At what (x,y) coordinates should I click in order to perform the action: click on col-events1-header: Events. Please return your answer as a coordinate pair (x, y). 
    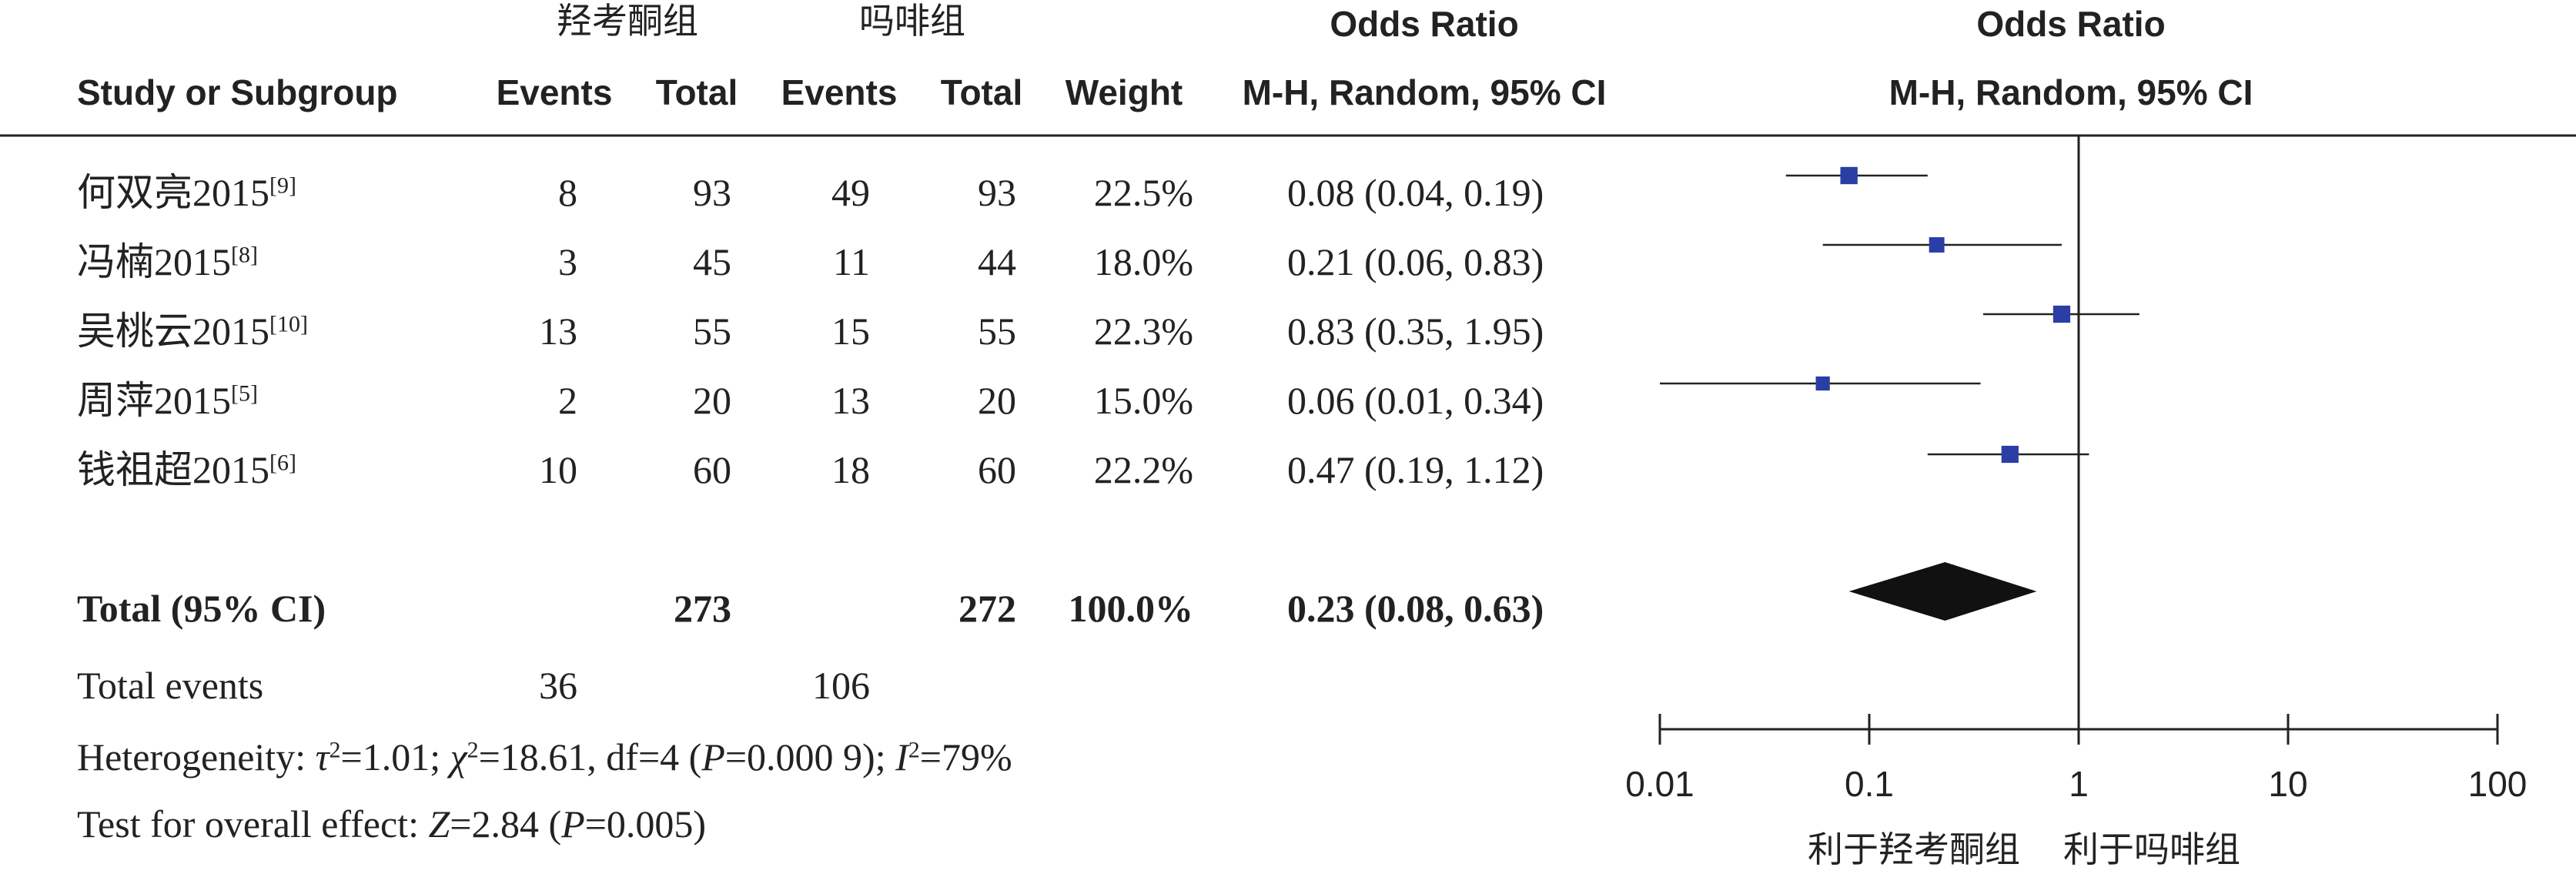
    Looking at the image, I should click on (555, 92).